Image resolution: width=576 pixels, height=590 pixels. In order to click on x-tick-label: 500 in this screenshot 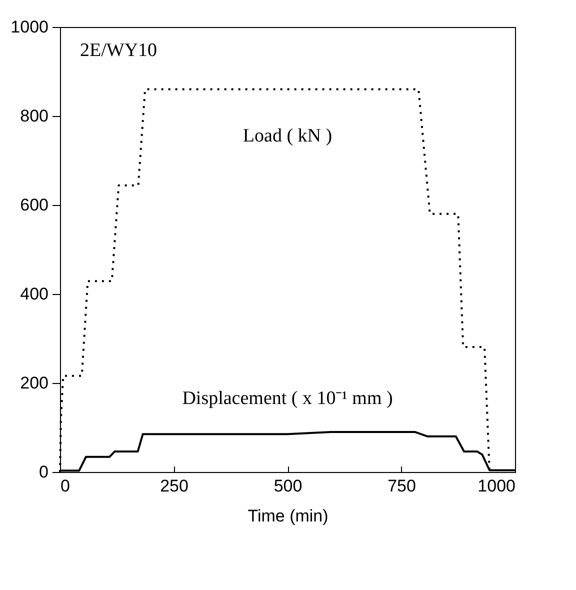, I will do `click(288, 486)`.